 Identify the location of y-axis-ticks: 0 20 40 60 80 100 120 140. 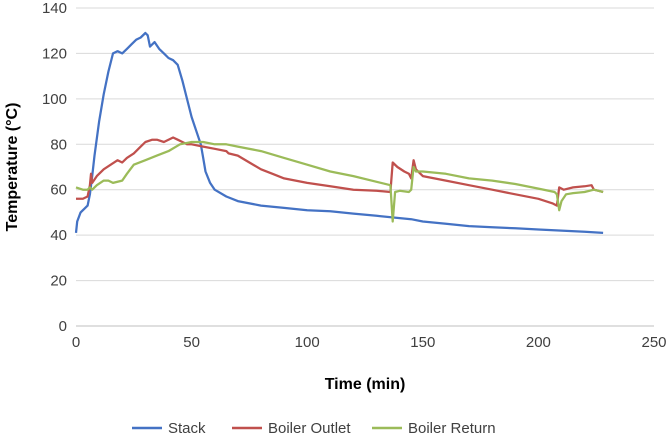
(54, 167).